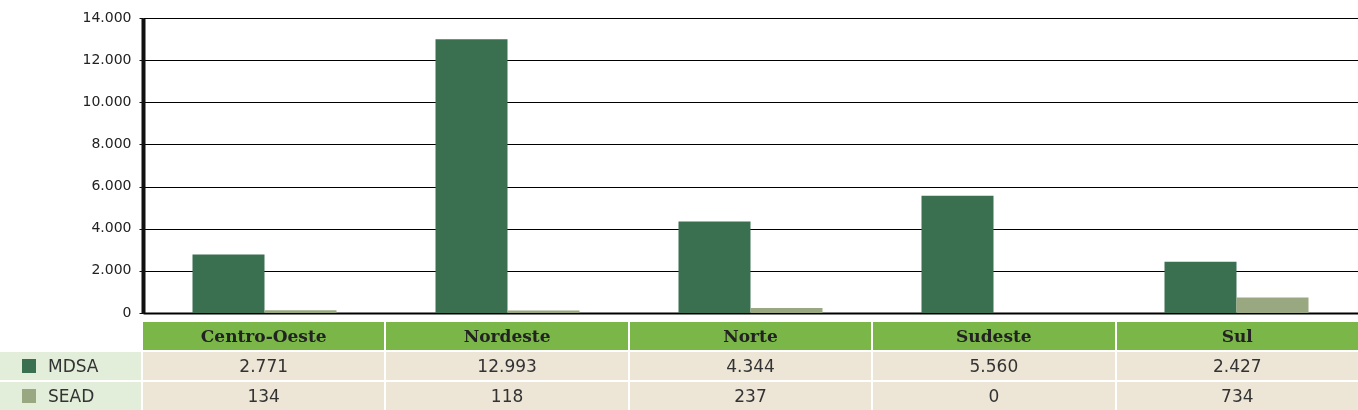 Image resolution: width=1358 pixels, height=410 pixels. Describe the element at coordinates (507, 366) in the screenshot. I see `data-label: 12.993` at that location.